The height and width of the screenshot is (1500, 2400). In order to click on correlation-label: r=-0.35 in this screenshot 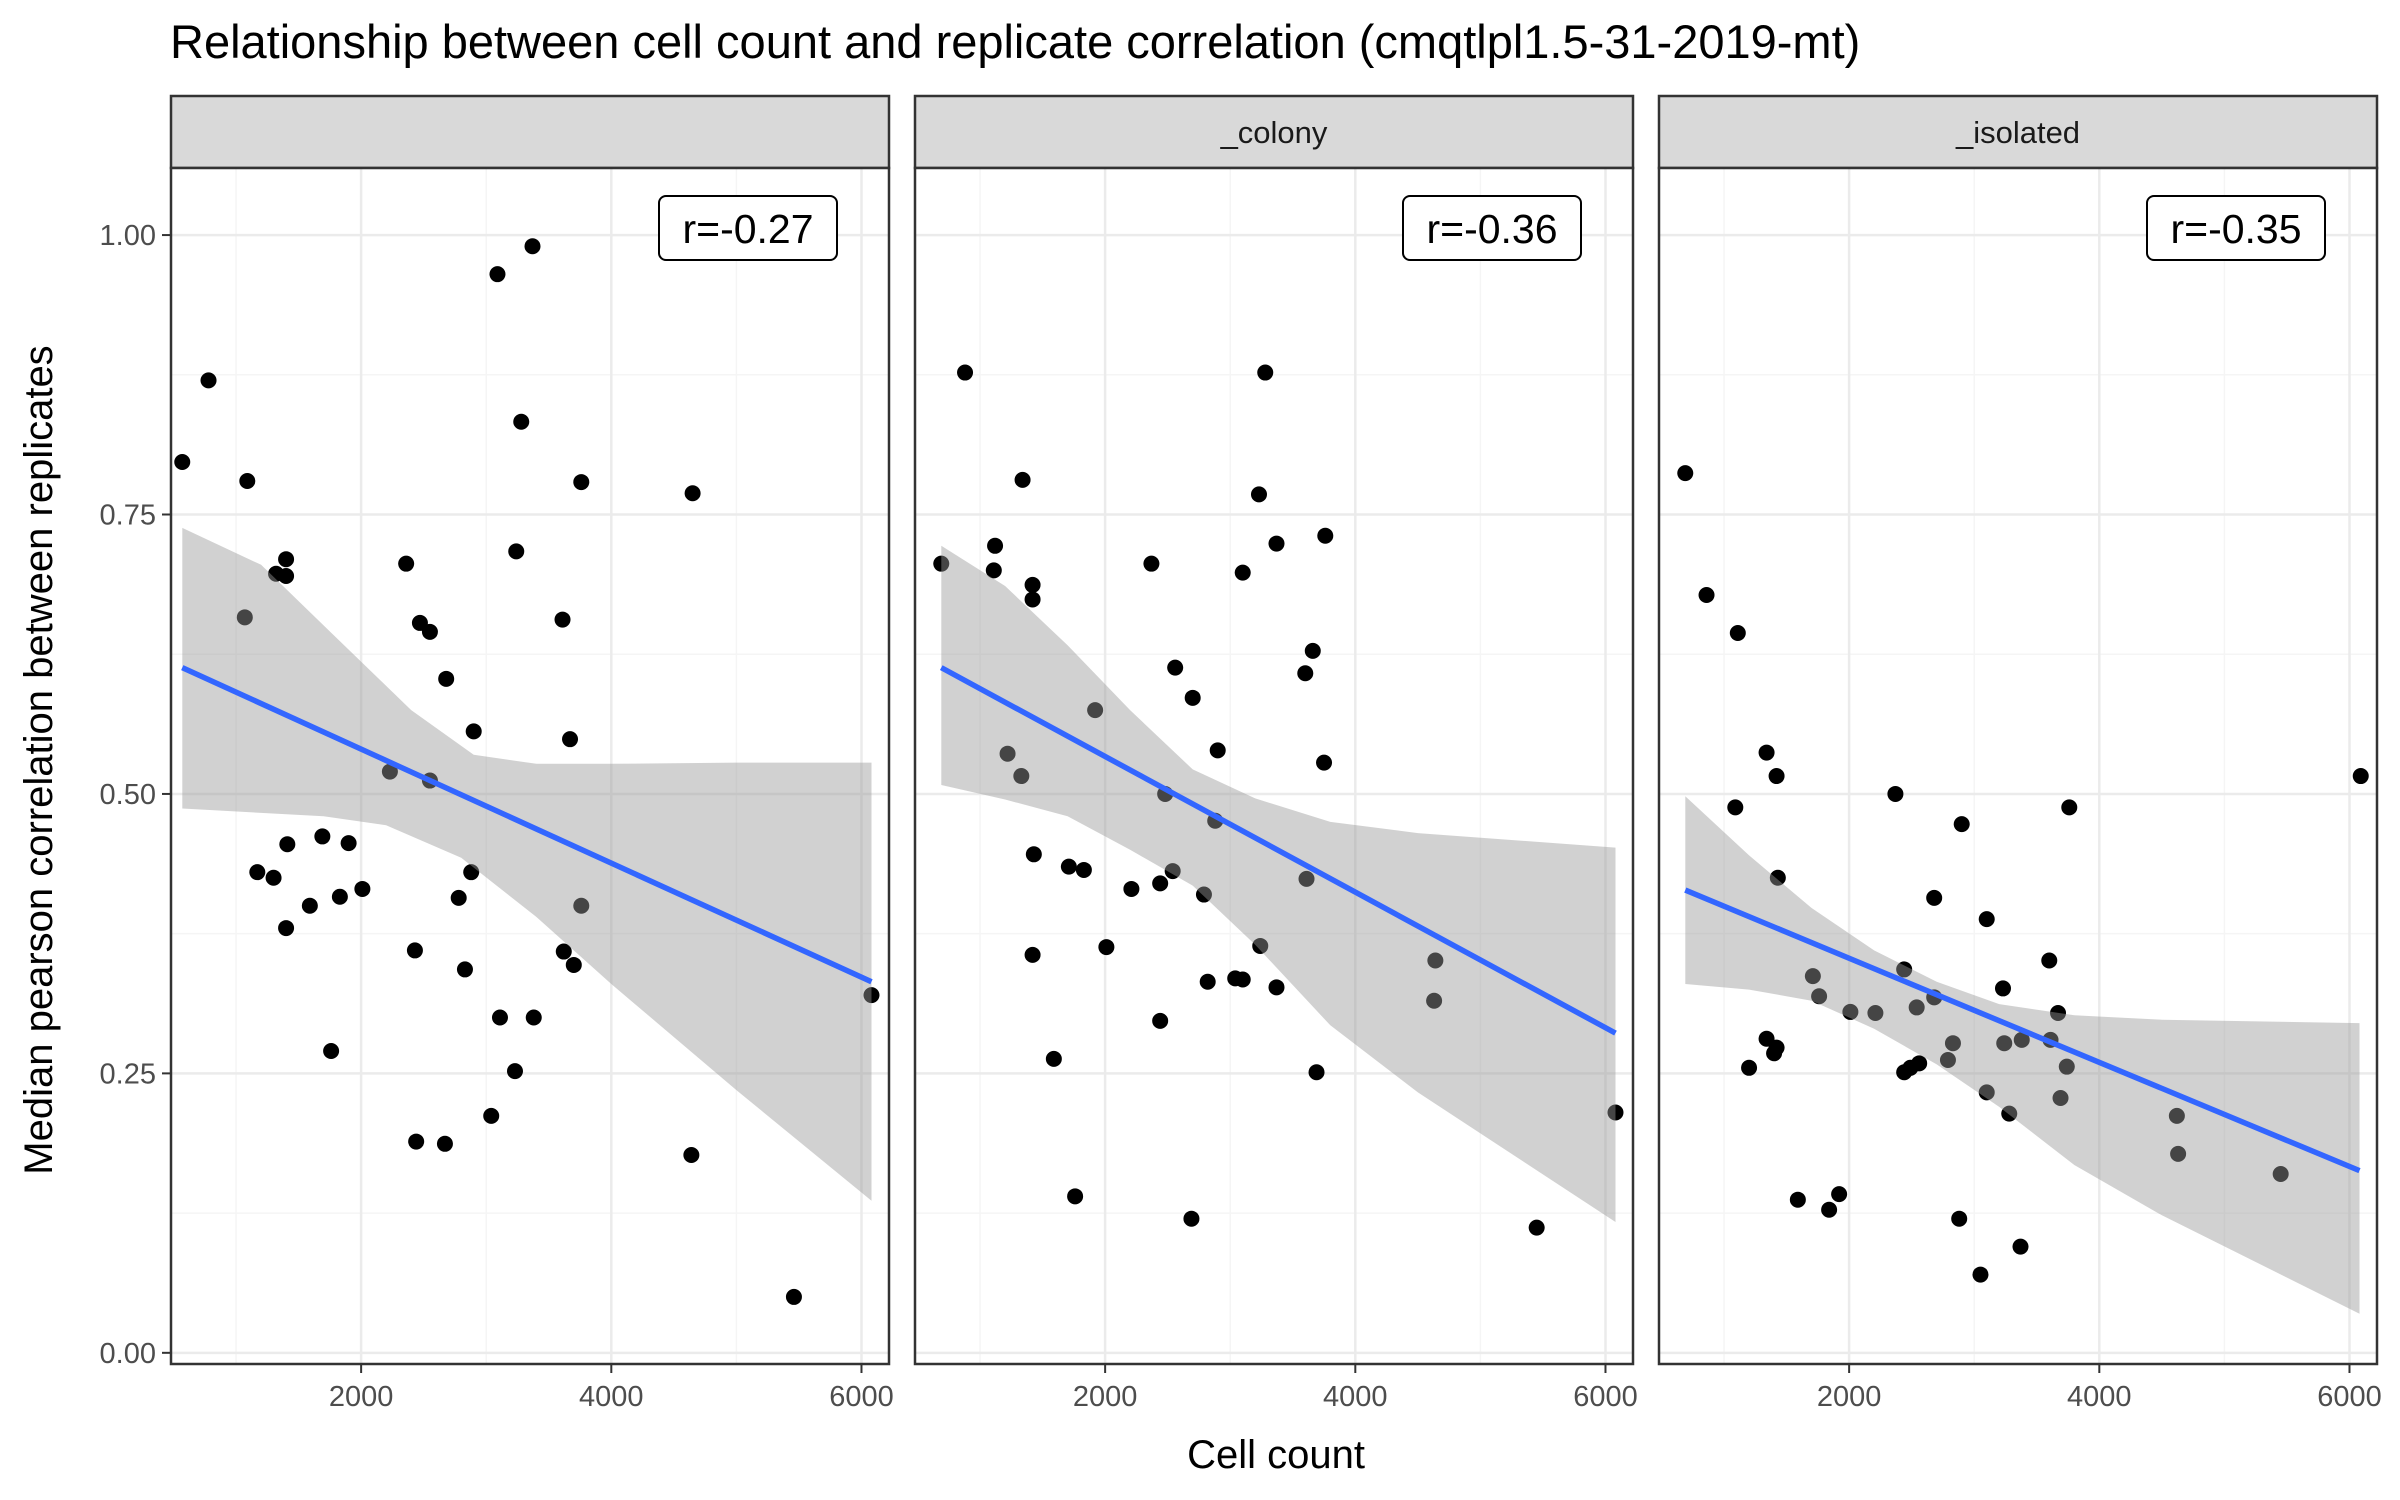, I will do `click(2235, 229)`.